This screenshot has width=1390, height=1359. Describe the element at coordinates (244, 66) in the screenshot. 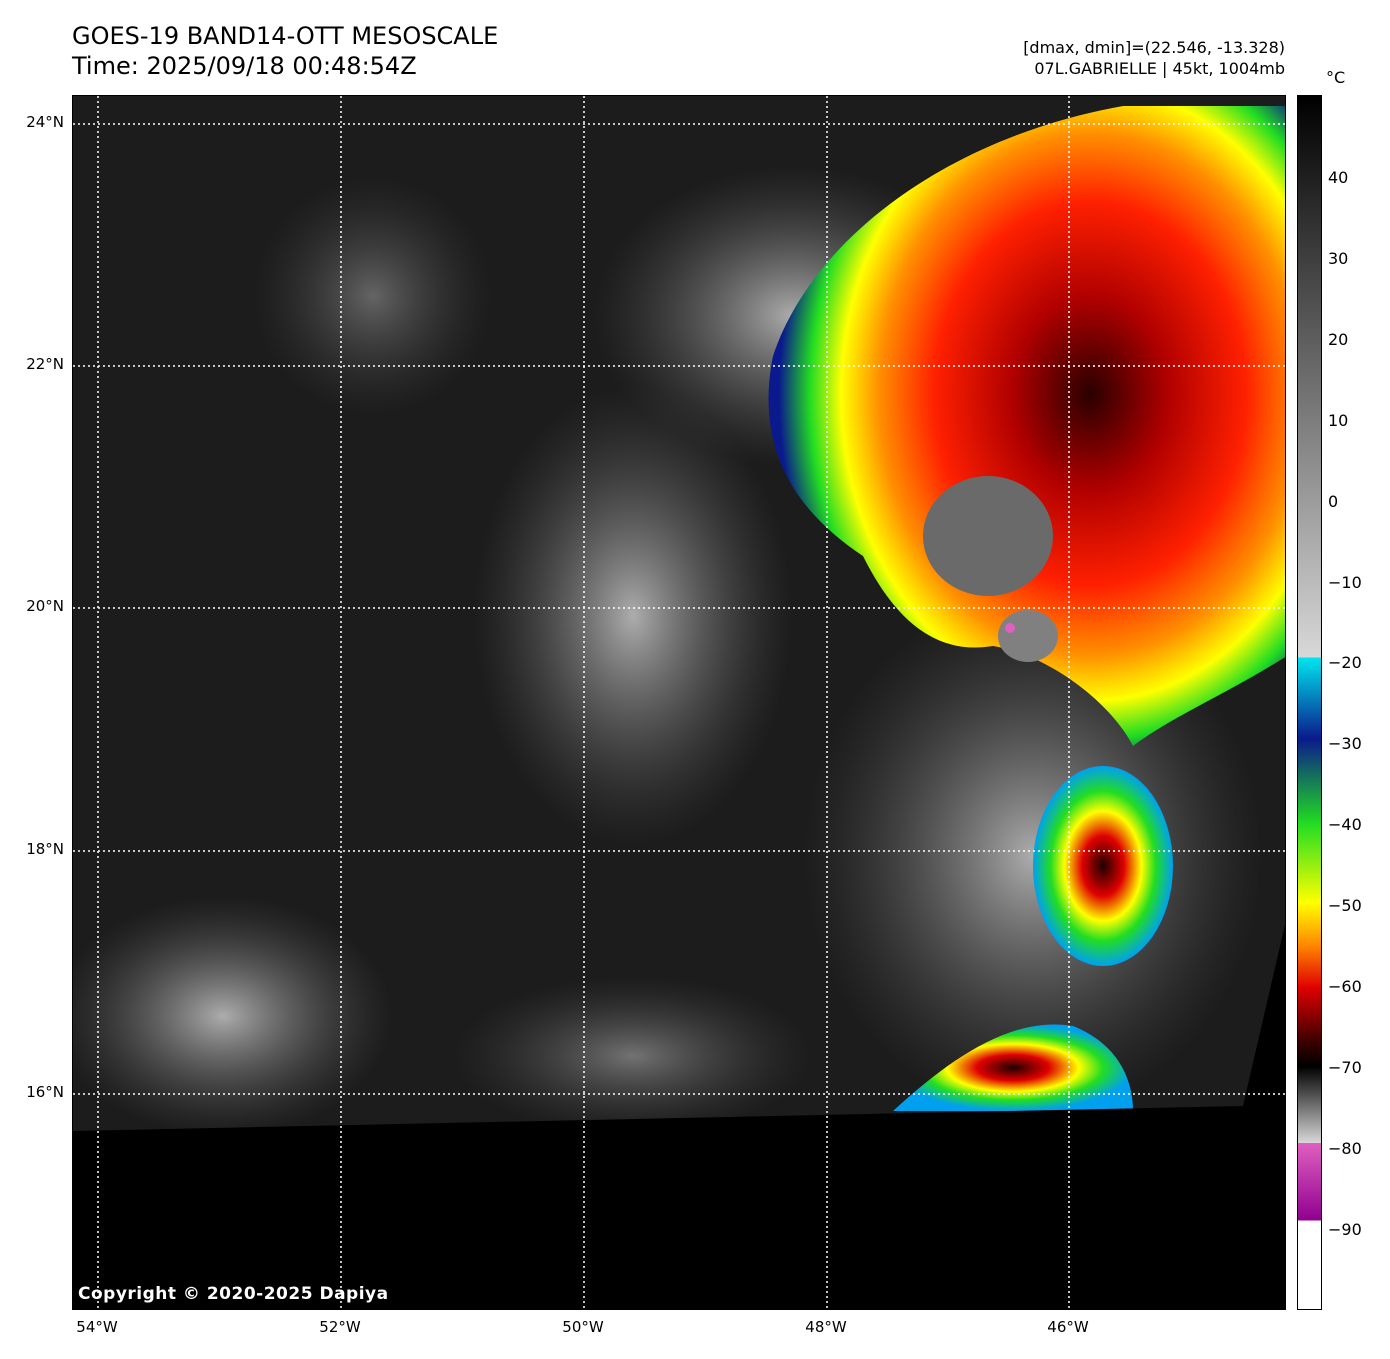

I see `map-timestamp: Time: 2025/09/18 00:48:54Z` at that location.